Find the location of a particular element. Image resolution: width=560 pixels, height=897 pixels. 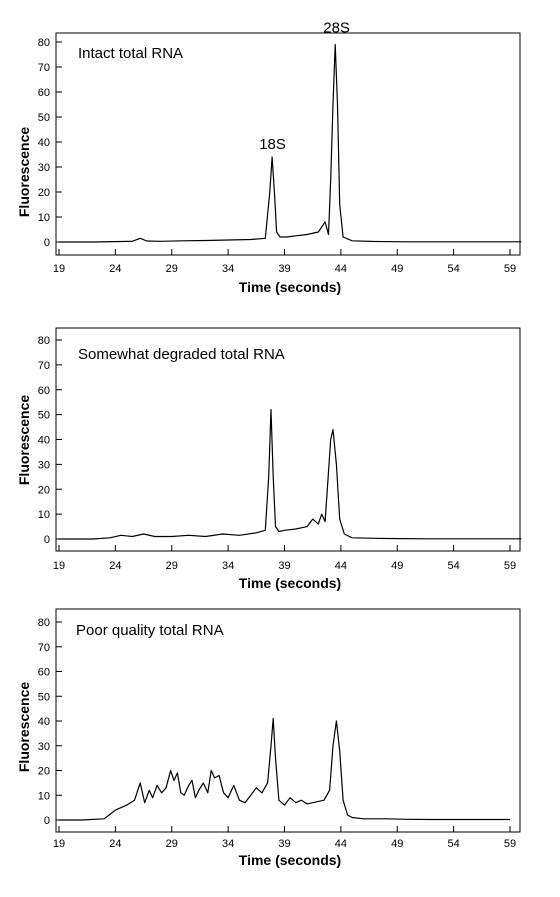

peak-annotations: 18S 28S is located at coordinates (304, 87).